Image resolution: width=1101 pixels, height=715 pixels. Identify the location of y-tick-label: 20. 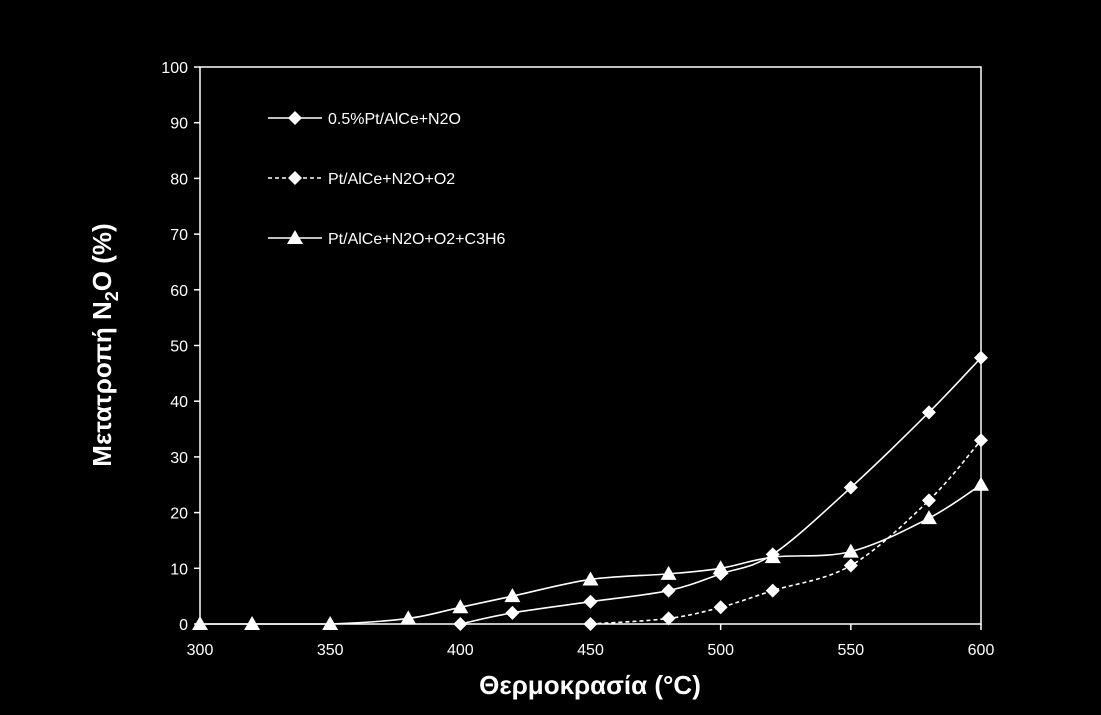
(179, 514).